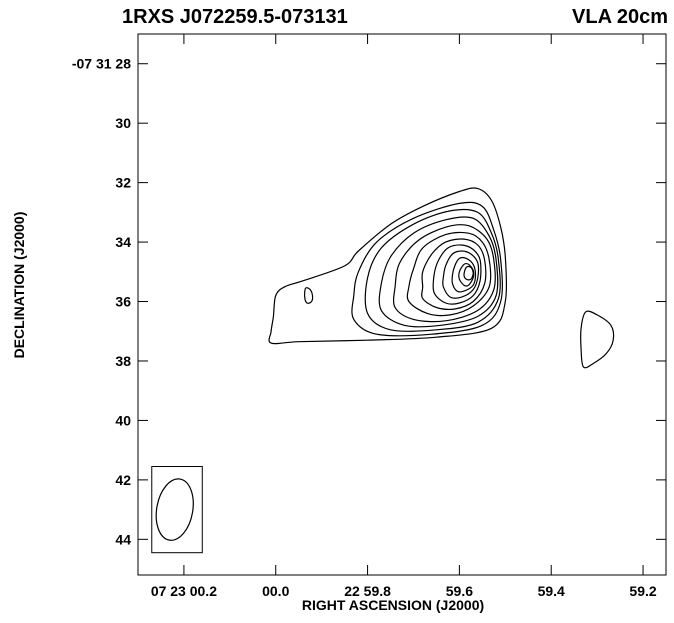 Image resolution: width=674 pixels, height=623 pixels. Describe the element at coordinates (275, 591) in the screenshot. I see `x-tick-label: 00.0` at that location.